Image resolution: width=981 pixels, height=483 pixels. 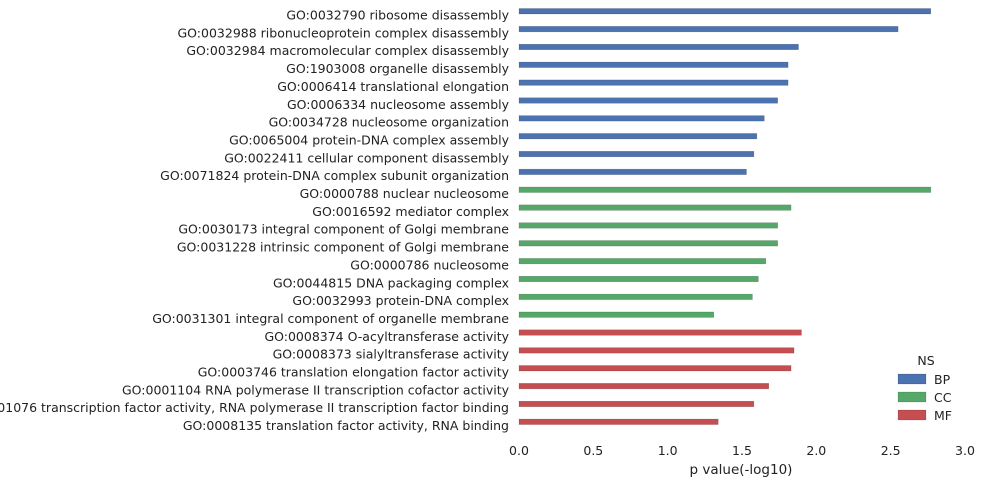 I want to click on x-axis-ticks: 0.0 0.5 1.0 1.5 2.0 2.5 3.0, so click(x=742, y=450).